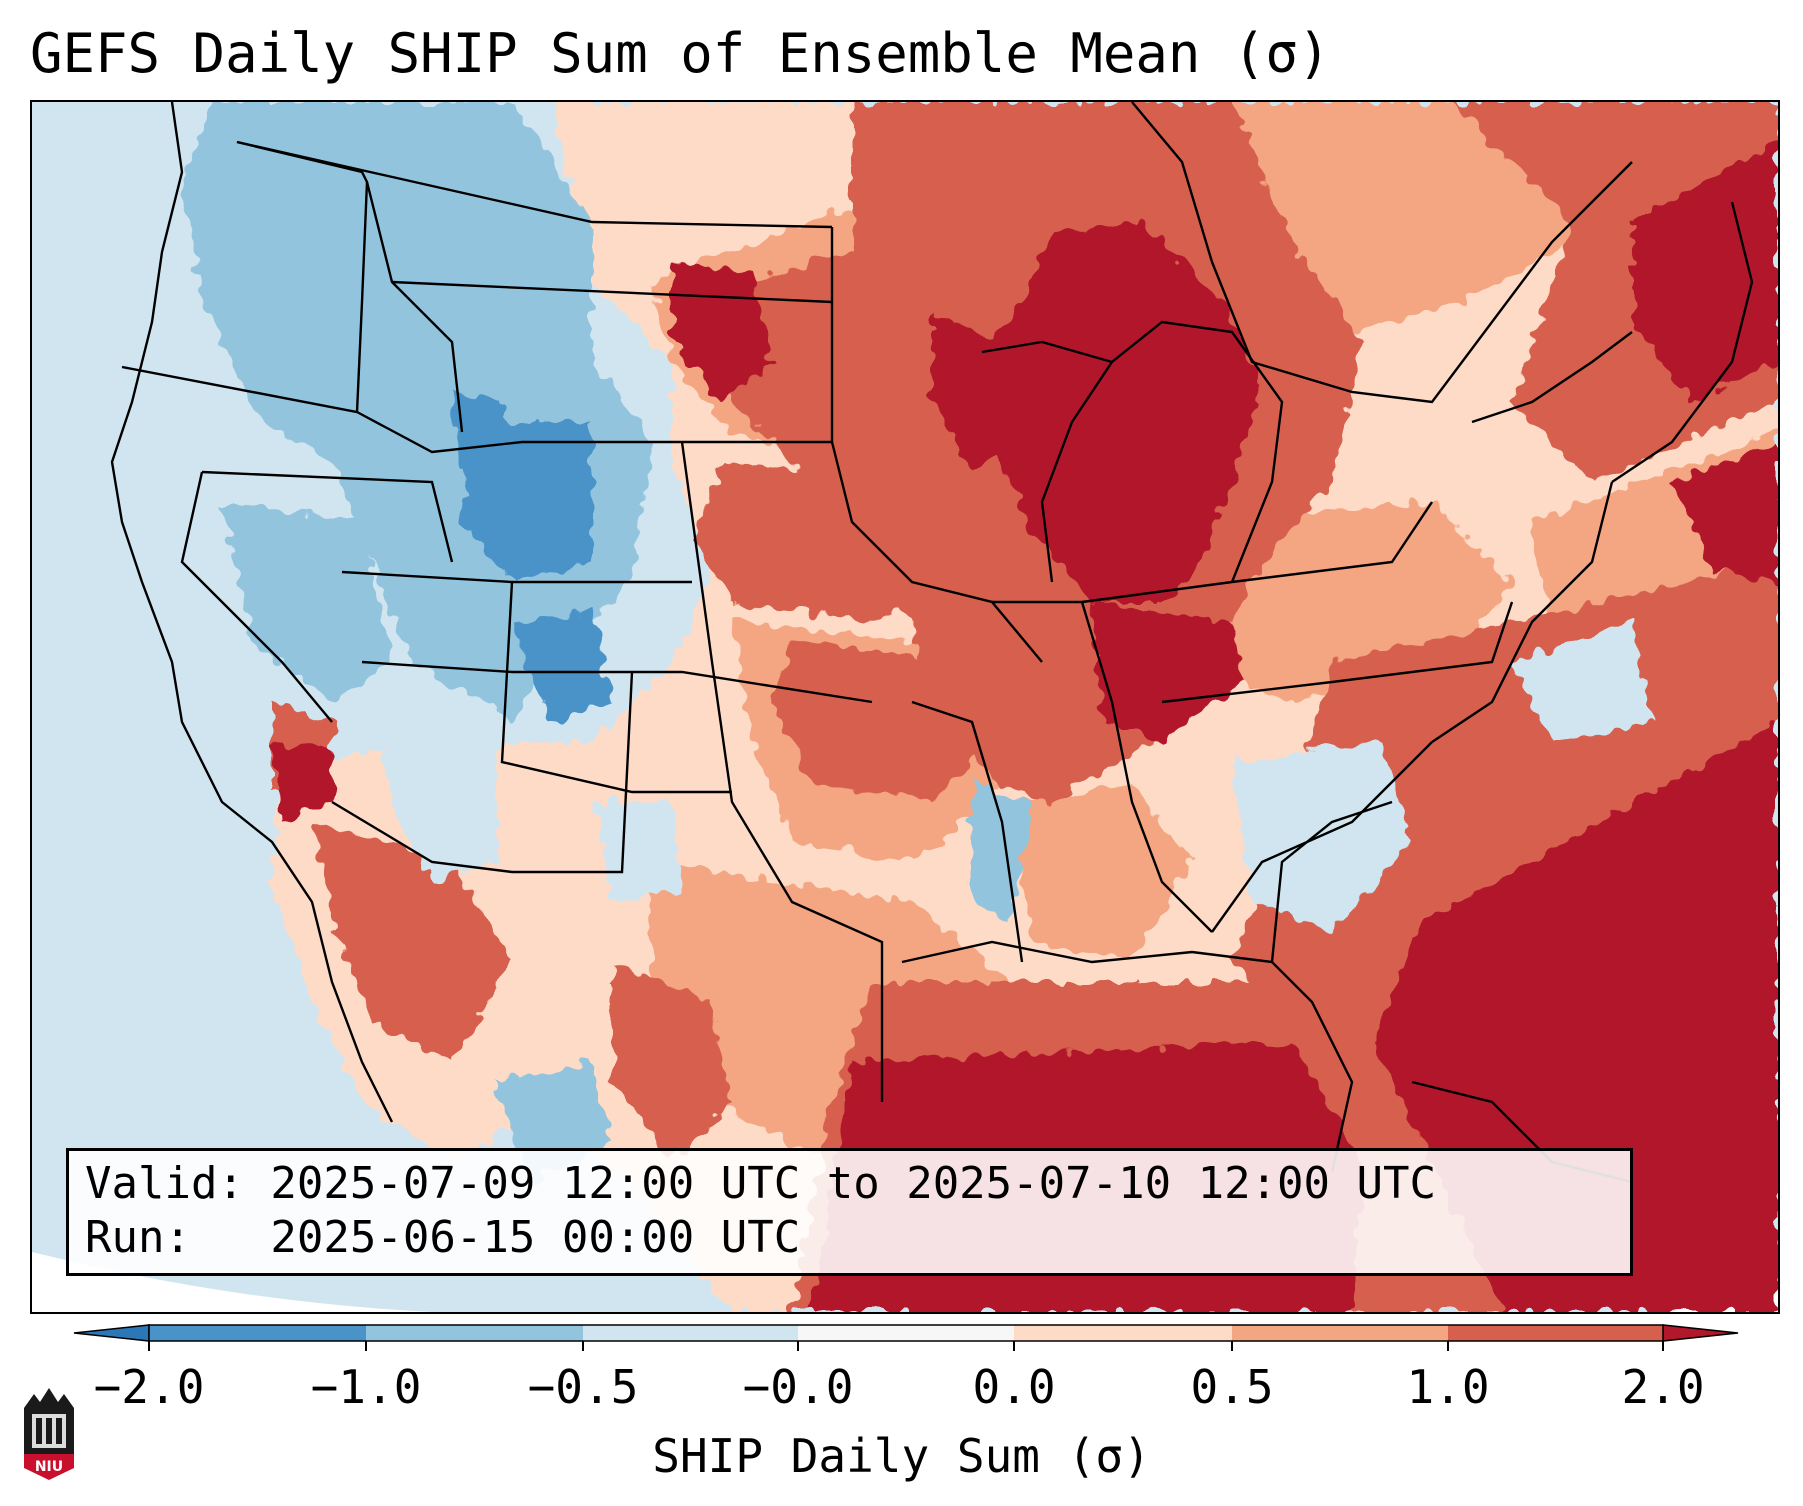 This screenshot has width=1803, height=1506. Describe the element at coordinates (1232, 1387) in the screenshot. I see `colorbar-tick-label: 0.5` at that location.